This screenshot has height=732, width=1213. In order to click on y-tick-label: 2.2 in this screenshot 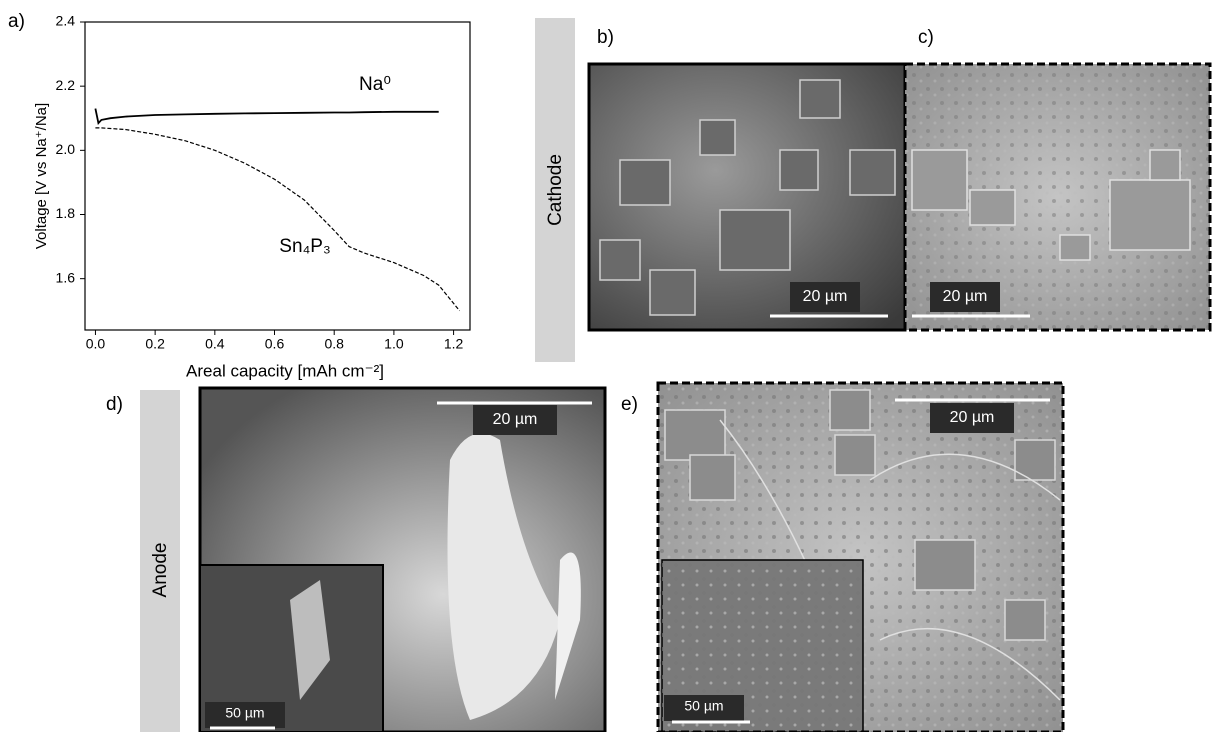, I will do `click(66, 85)`.